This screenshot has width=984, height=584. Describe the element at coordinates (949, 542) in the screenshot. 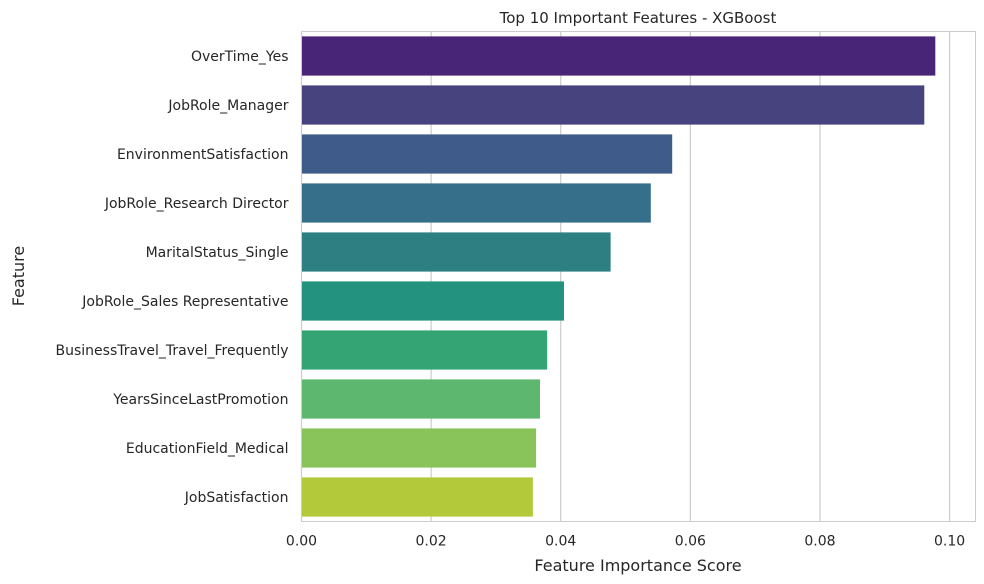

I see `x-tick-label: 0.10` at that location.